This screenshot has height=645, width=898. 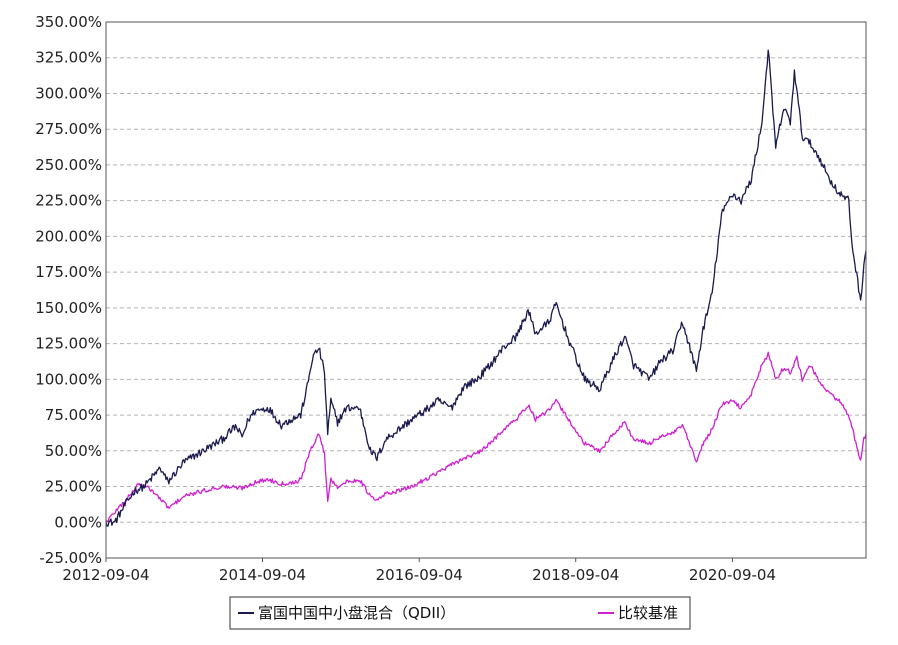 I want to click on x-tick-label: 2018-09-04, so click(x=575, y=575).